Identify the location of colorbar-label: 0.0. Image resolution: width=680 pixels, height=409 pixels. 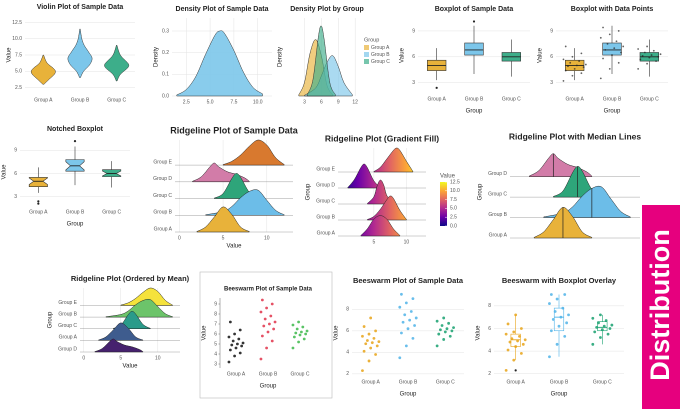
(453, 226).